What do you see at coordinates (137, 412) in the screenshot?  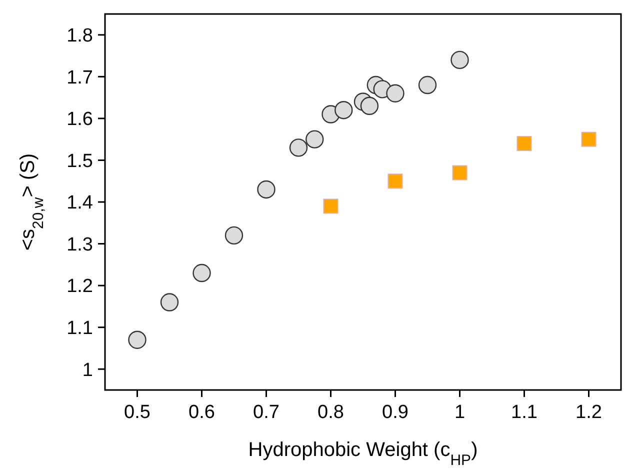 I see `x-tick-label: 0.5` at bounding box center [137, 412].